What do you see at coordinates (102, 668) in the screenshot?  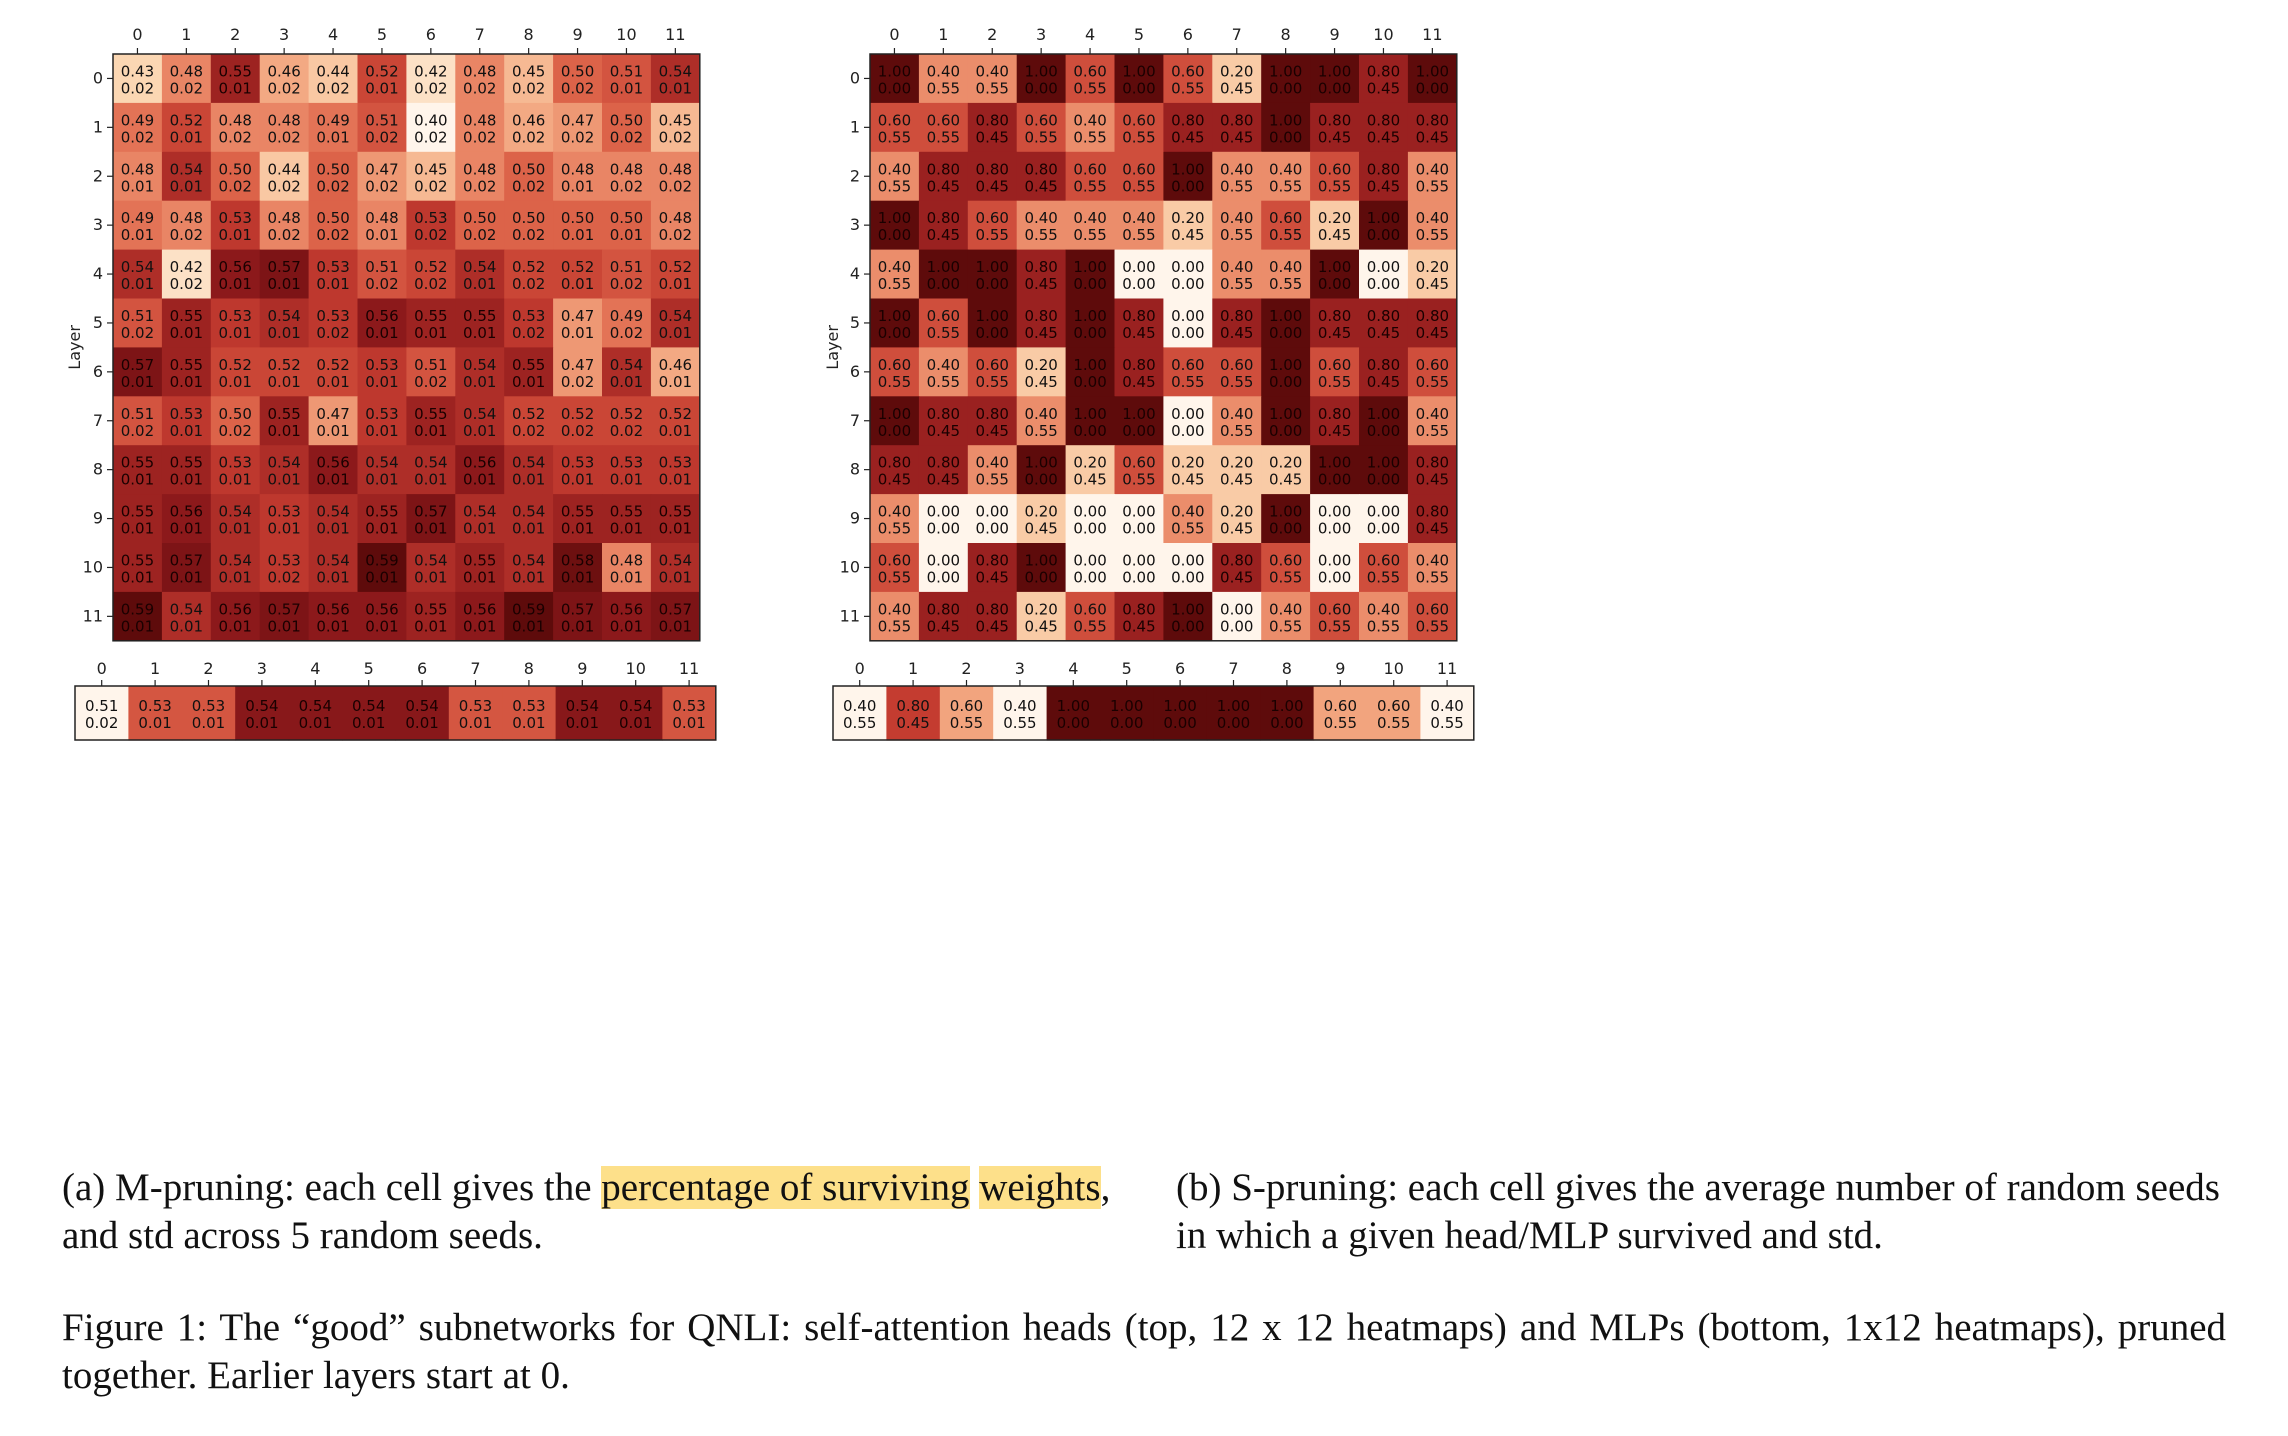 I see `x-tick-label: 0` at bounding box center [102, 668].